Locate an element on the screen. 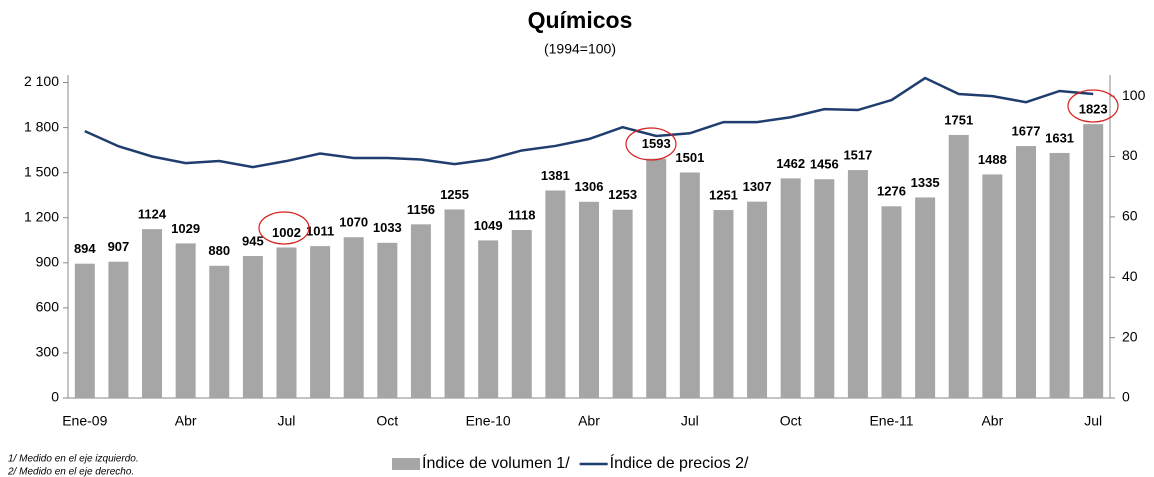 This screenshot has width=1154, height=477. value-label: 1049 is located at coordinates (488, 225).